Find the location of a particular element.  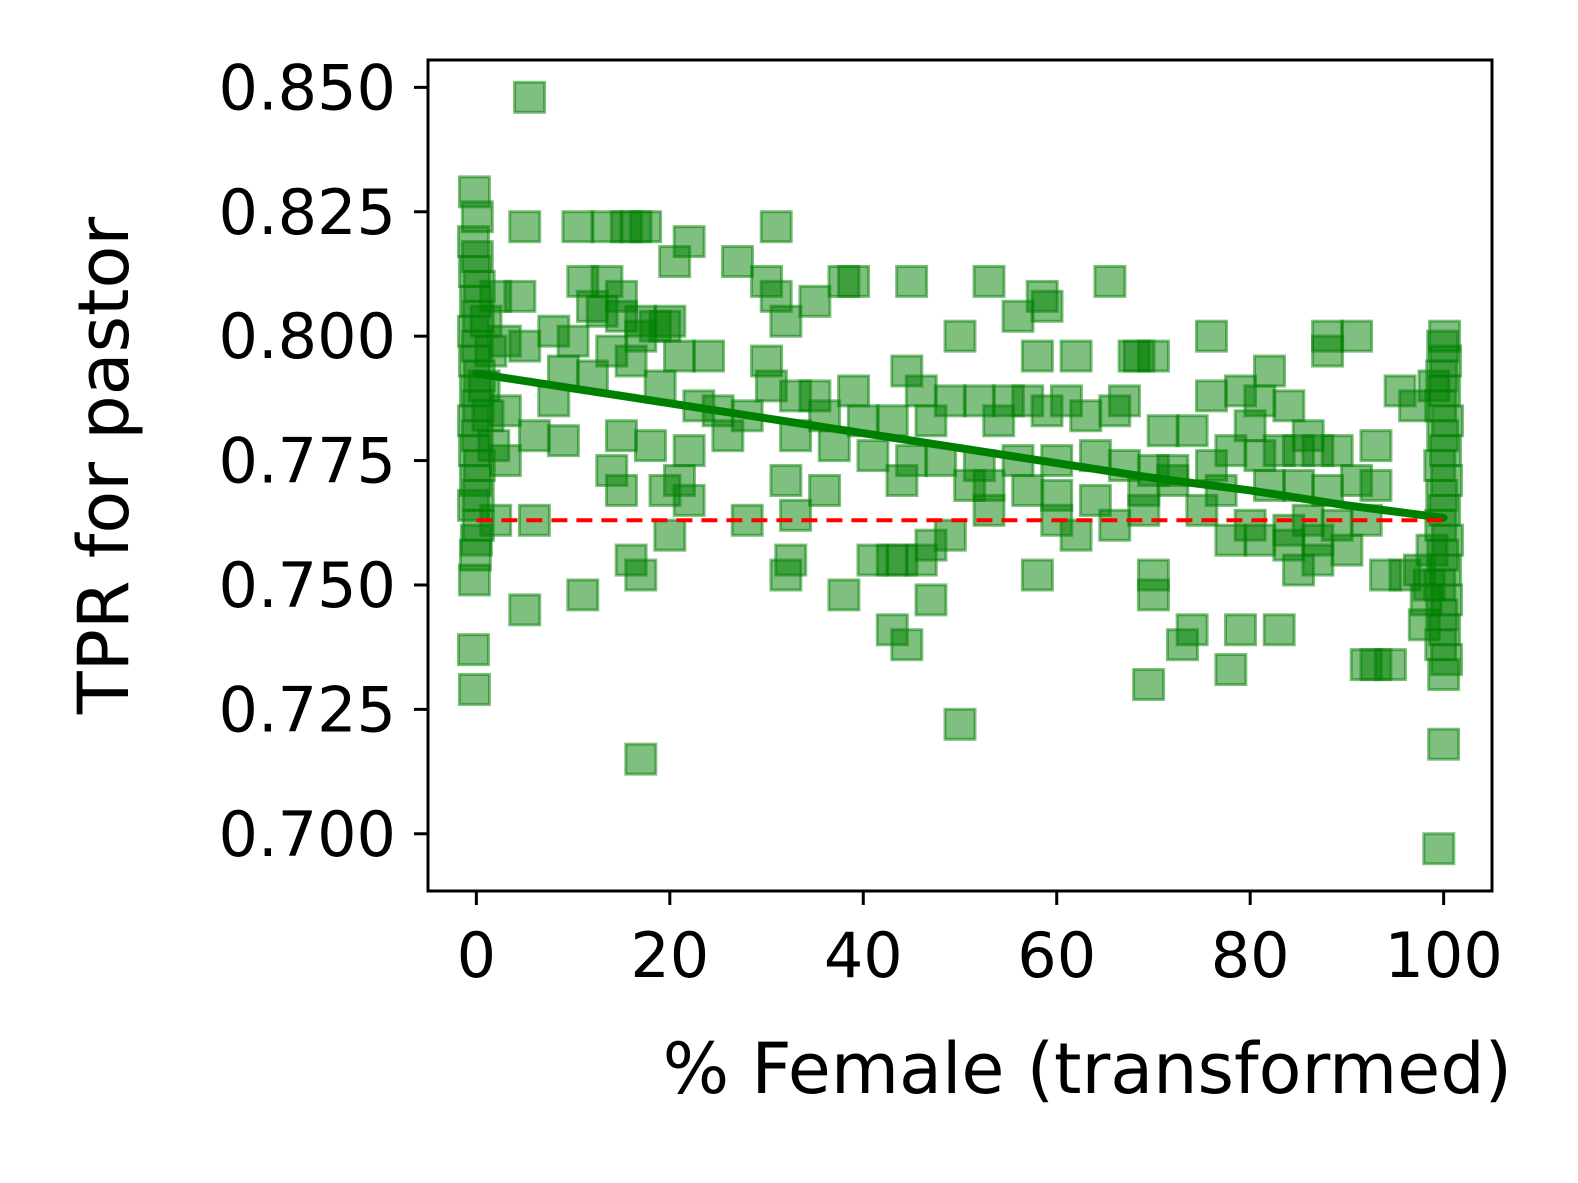

y-tick-label: 0.750 is located at coordinates (308, 585).